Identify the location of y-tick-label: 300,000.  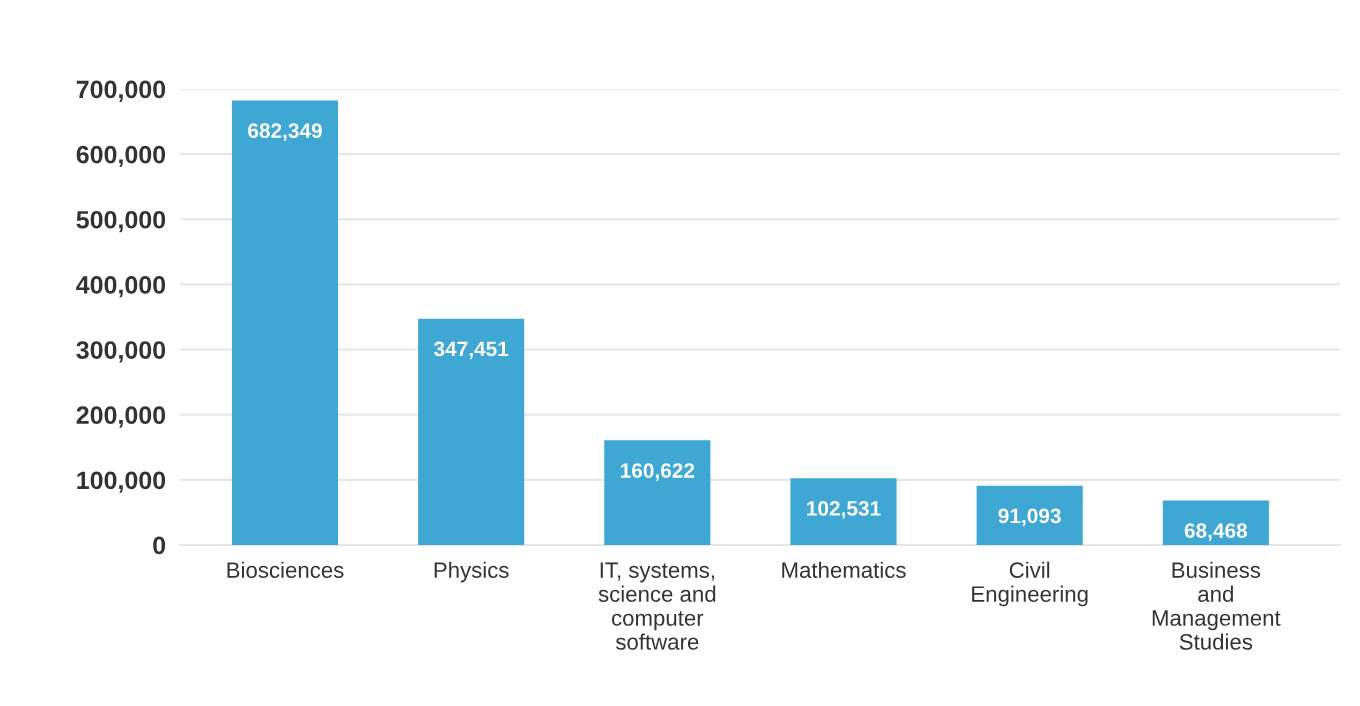
(121, 352).